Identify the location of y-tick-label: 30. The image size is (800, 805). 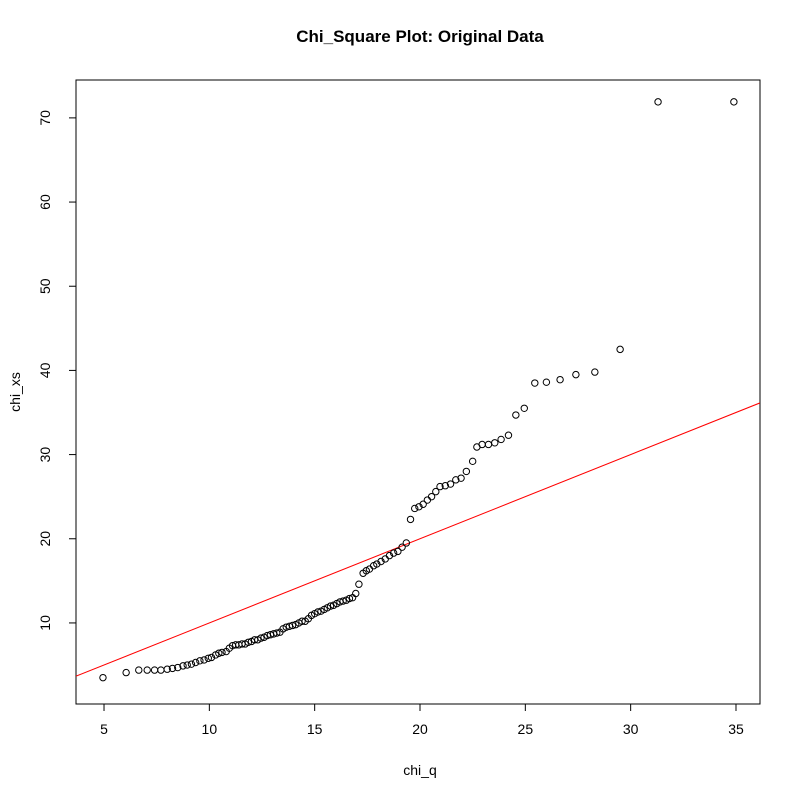
(45, 455).